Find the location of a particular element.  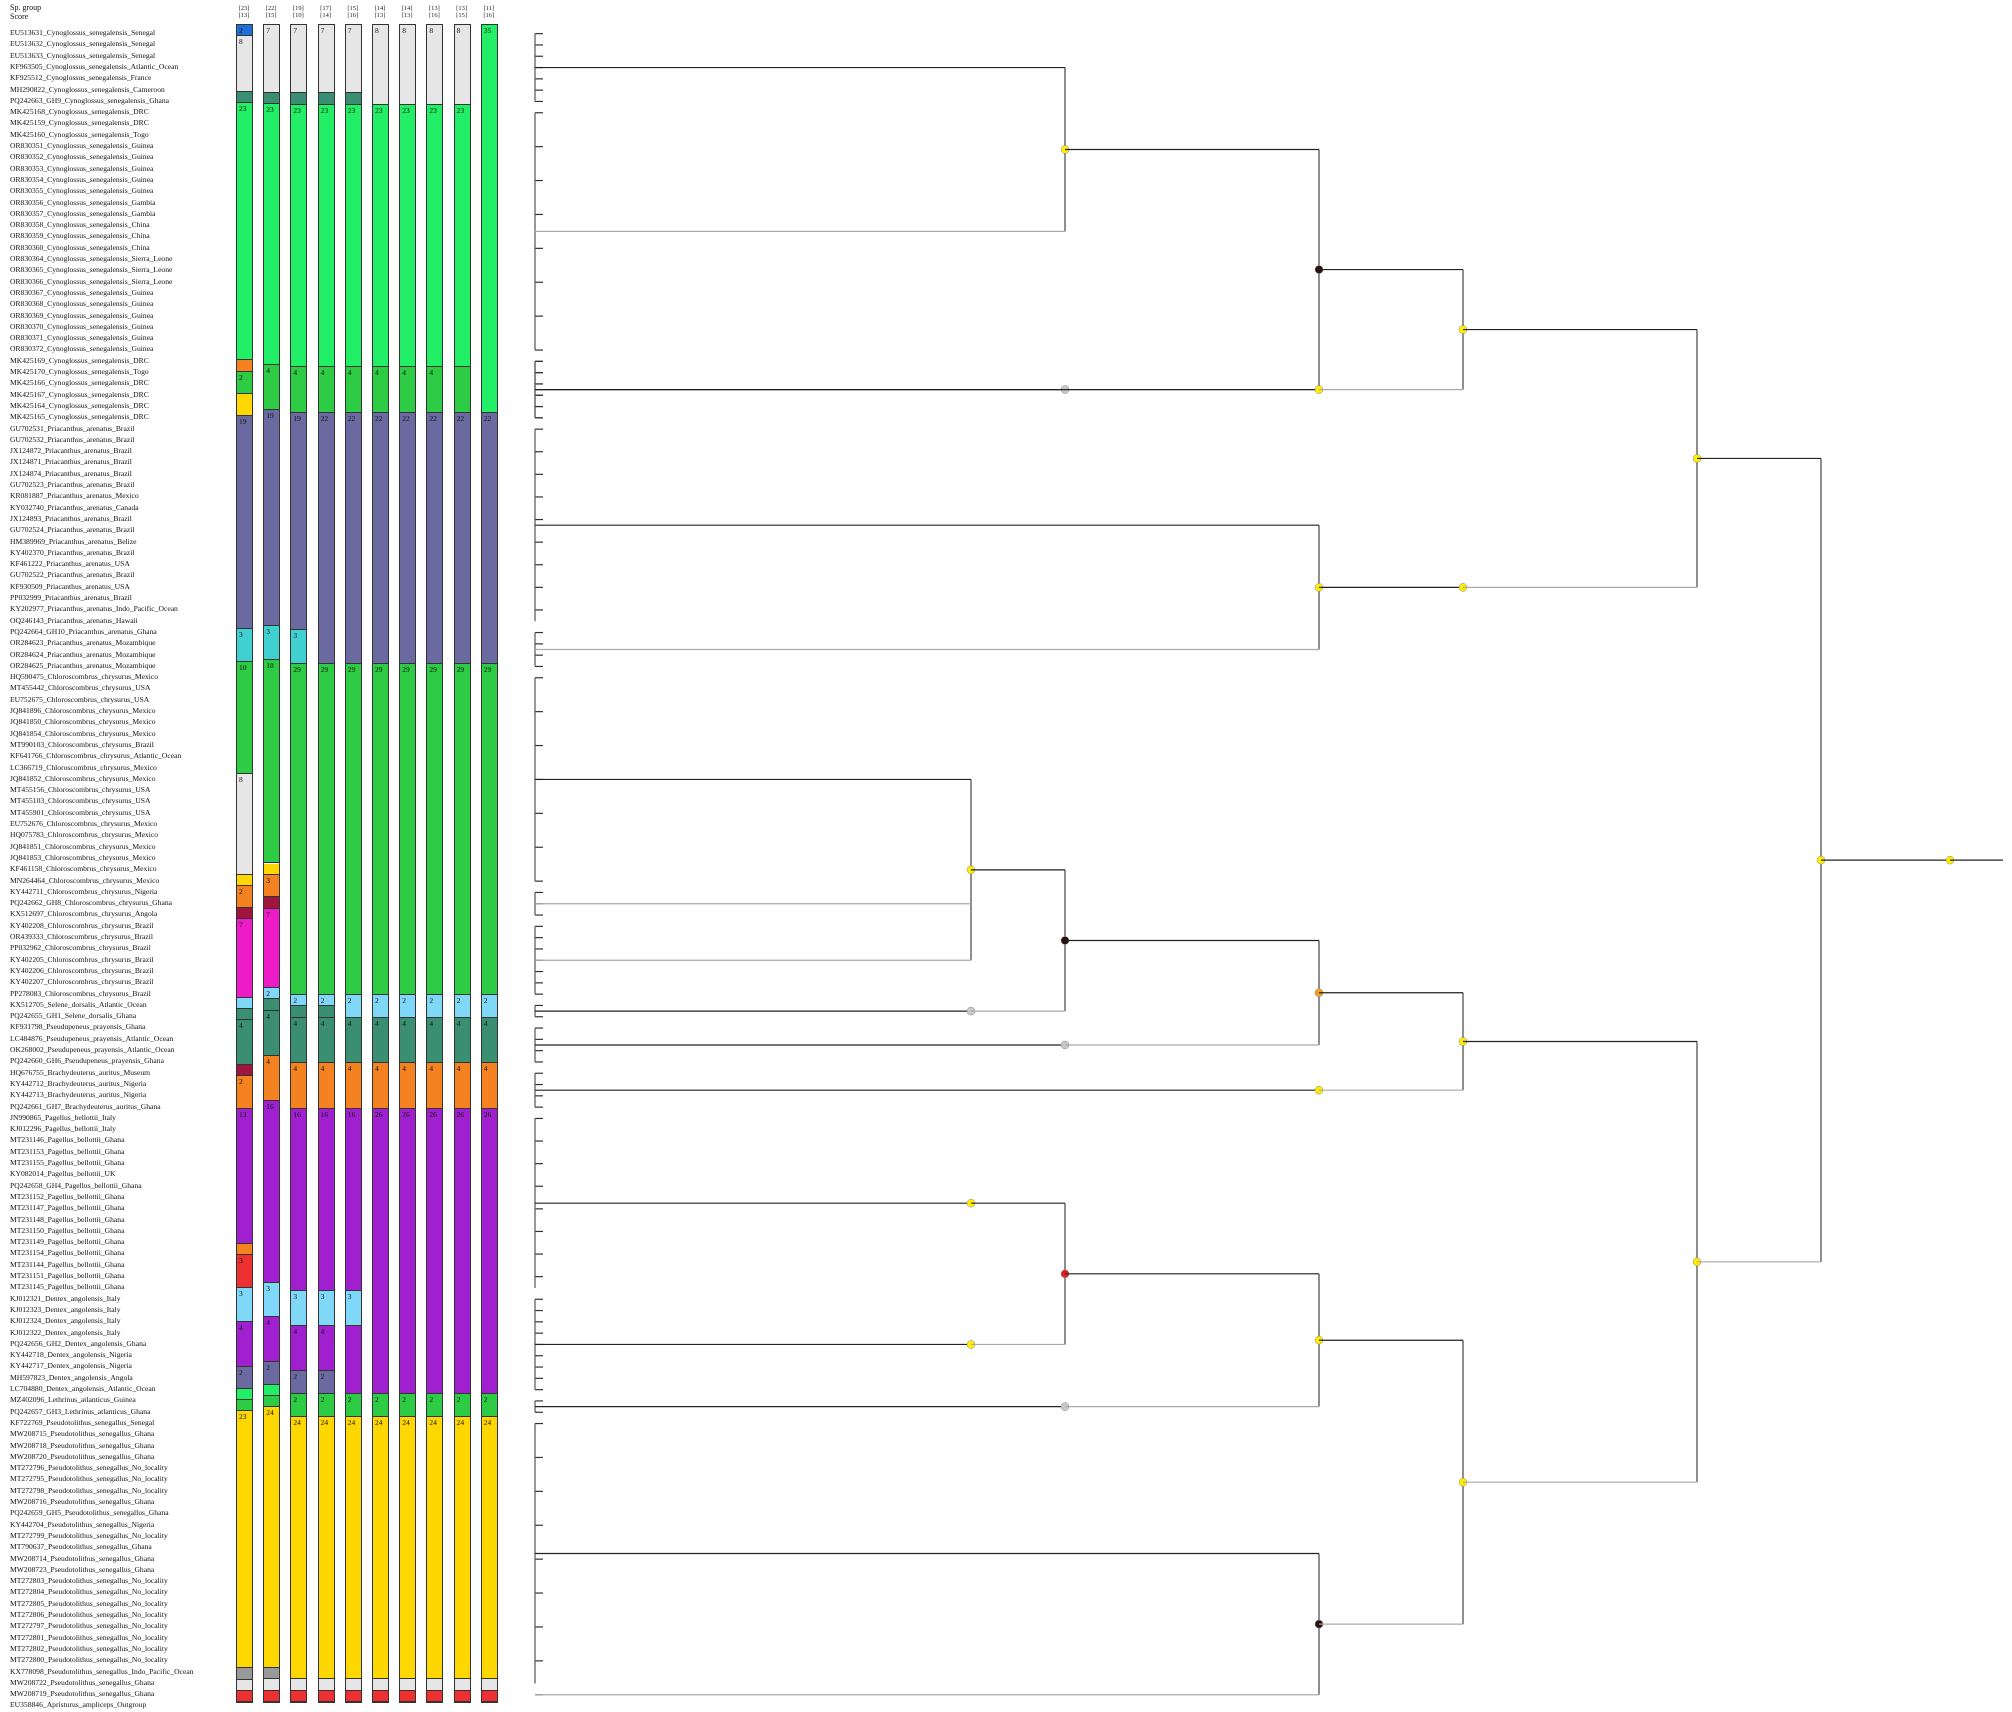

sample-label: MT455901_Chloroscombrus_chrysurus_USA is located at coordinates (80, 812).